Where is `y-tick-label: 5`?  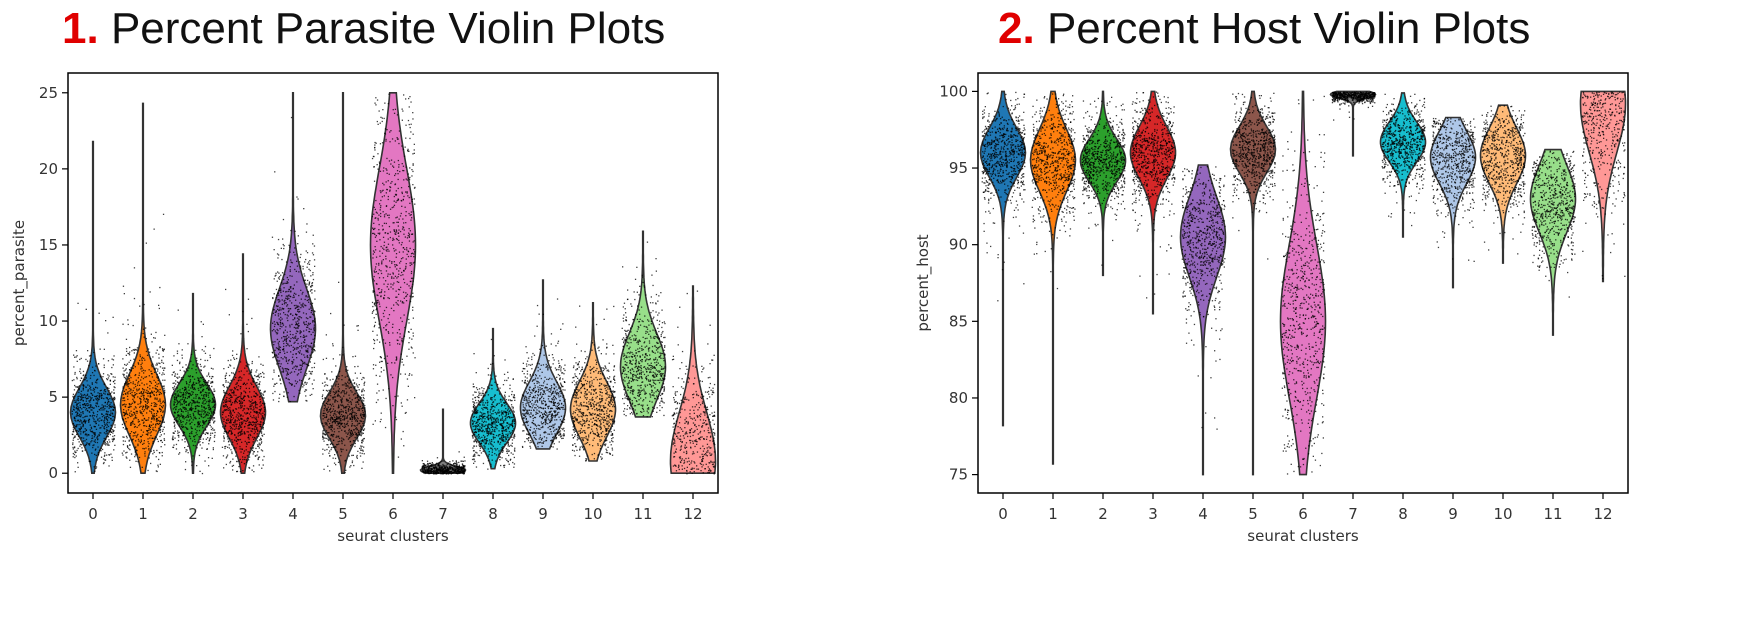
y-tick-label: 5 is located at coordinates (53, 397).